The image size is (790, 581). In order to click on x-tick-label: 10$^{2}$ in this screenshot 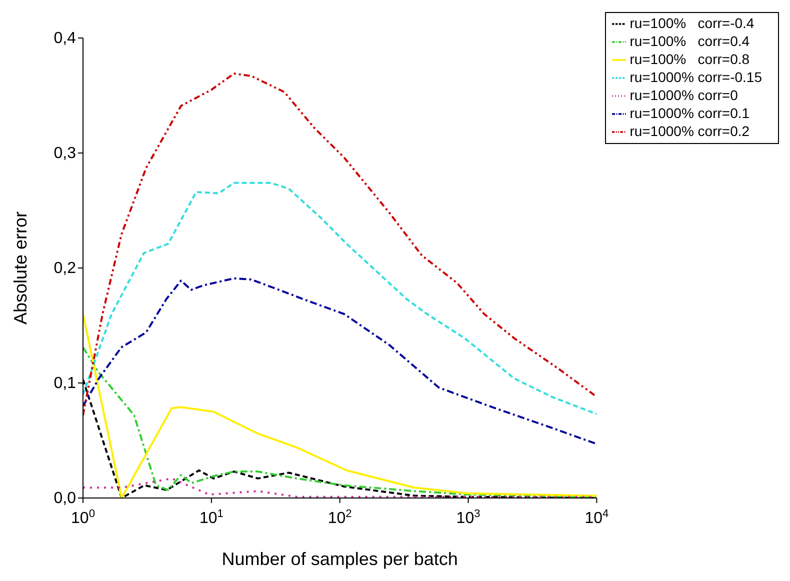, I will do `click(340, 517)`.